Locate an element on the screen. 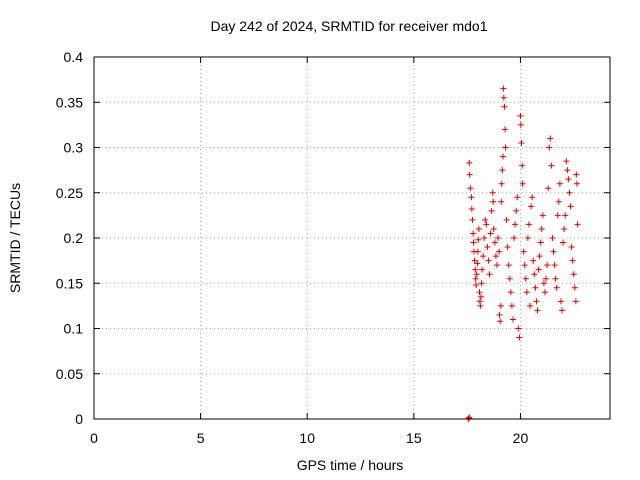 The width and height of the screenshot is (640, 480). y-tick-label: 0.05 is located at coordinates (69, 374).